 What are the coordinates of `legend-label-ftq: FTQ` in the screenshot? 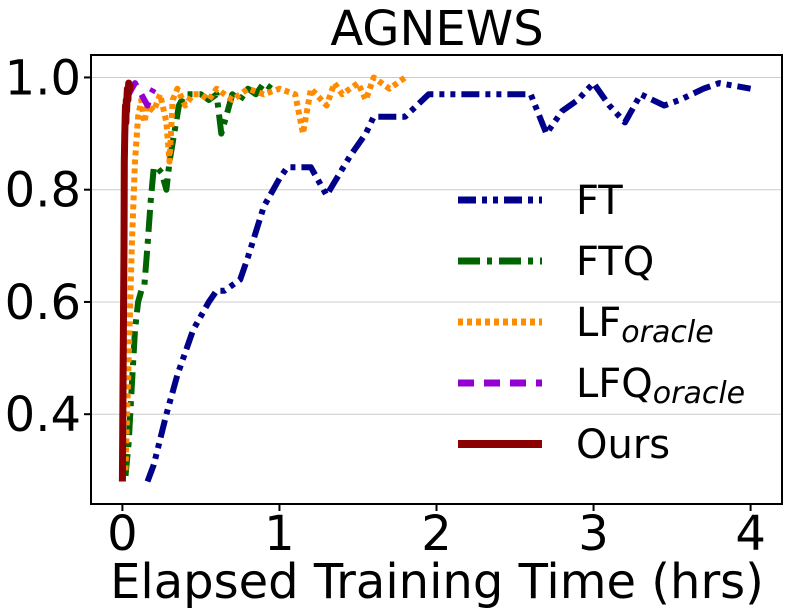 It's located at (615, 262).